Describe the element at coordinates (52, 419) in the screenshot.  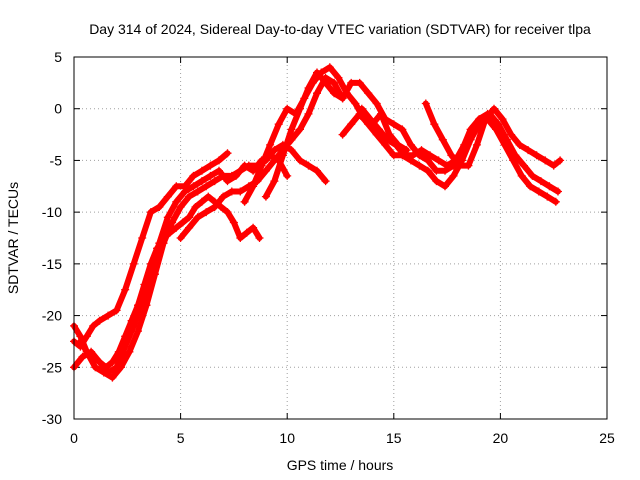
I see `y-tick-label: -30` at that location.